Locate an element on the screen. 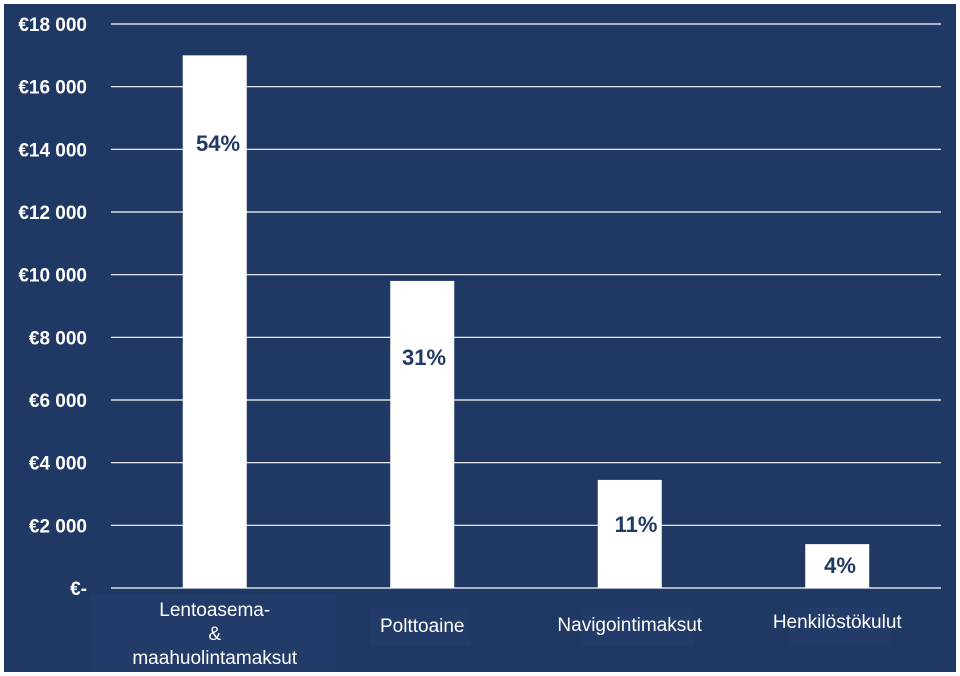 This screenshot has width=960, height=676. x-category-label: Henkilöstökulut is located at coordinates (838, 622).